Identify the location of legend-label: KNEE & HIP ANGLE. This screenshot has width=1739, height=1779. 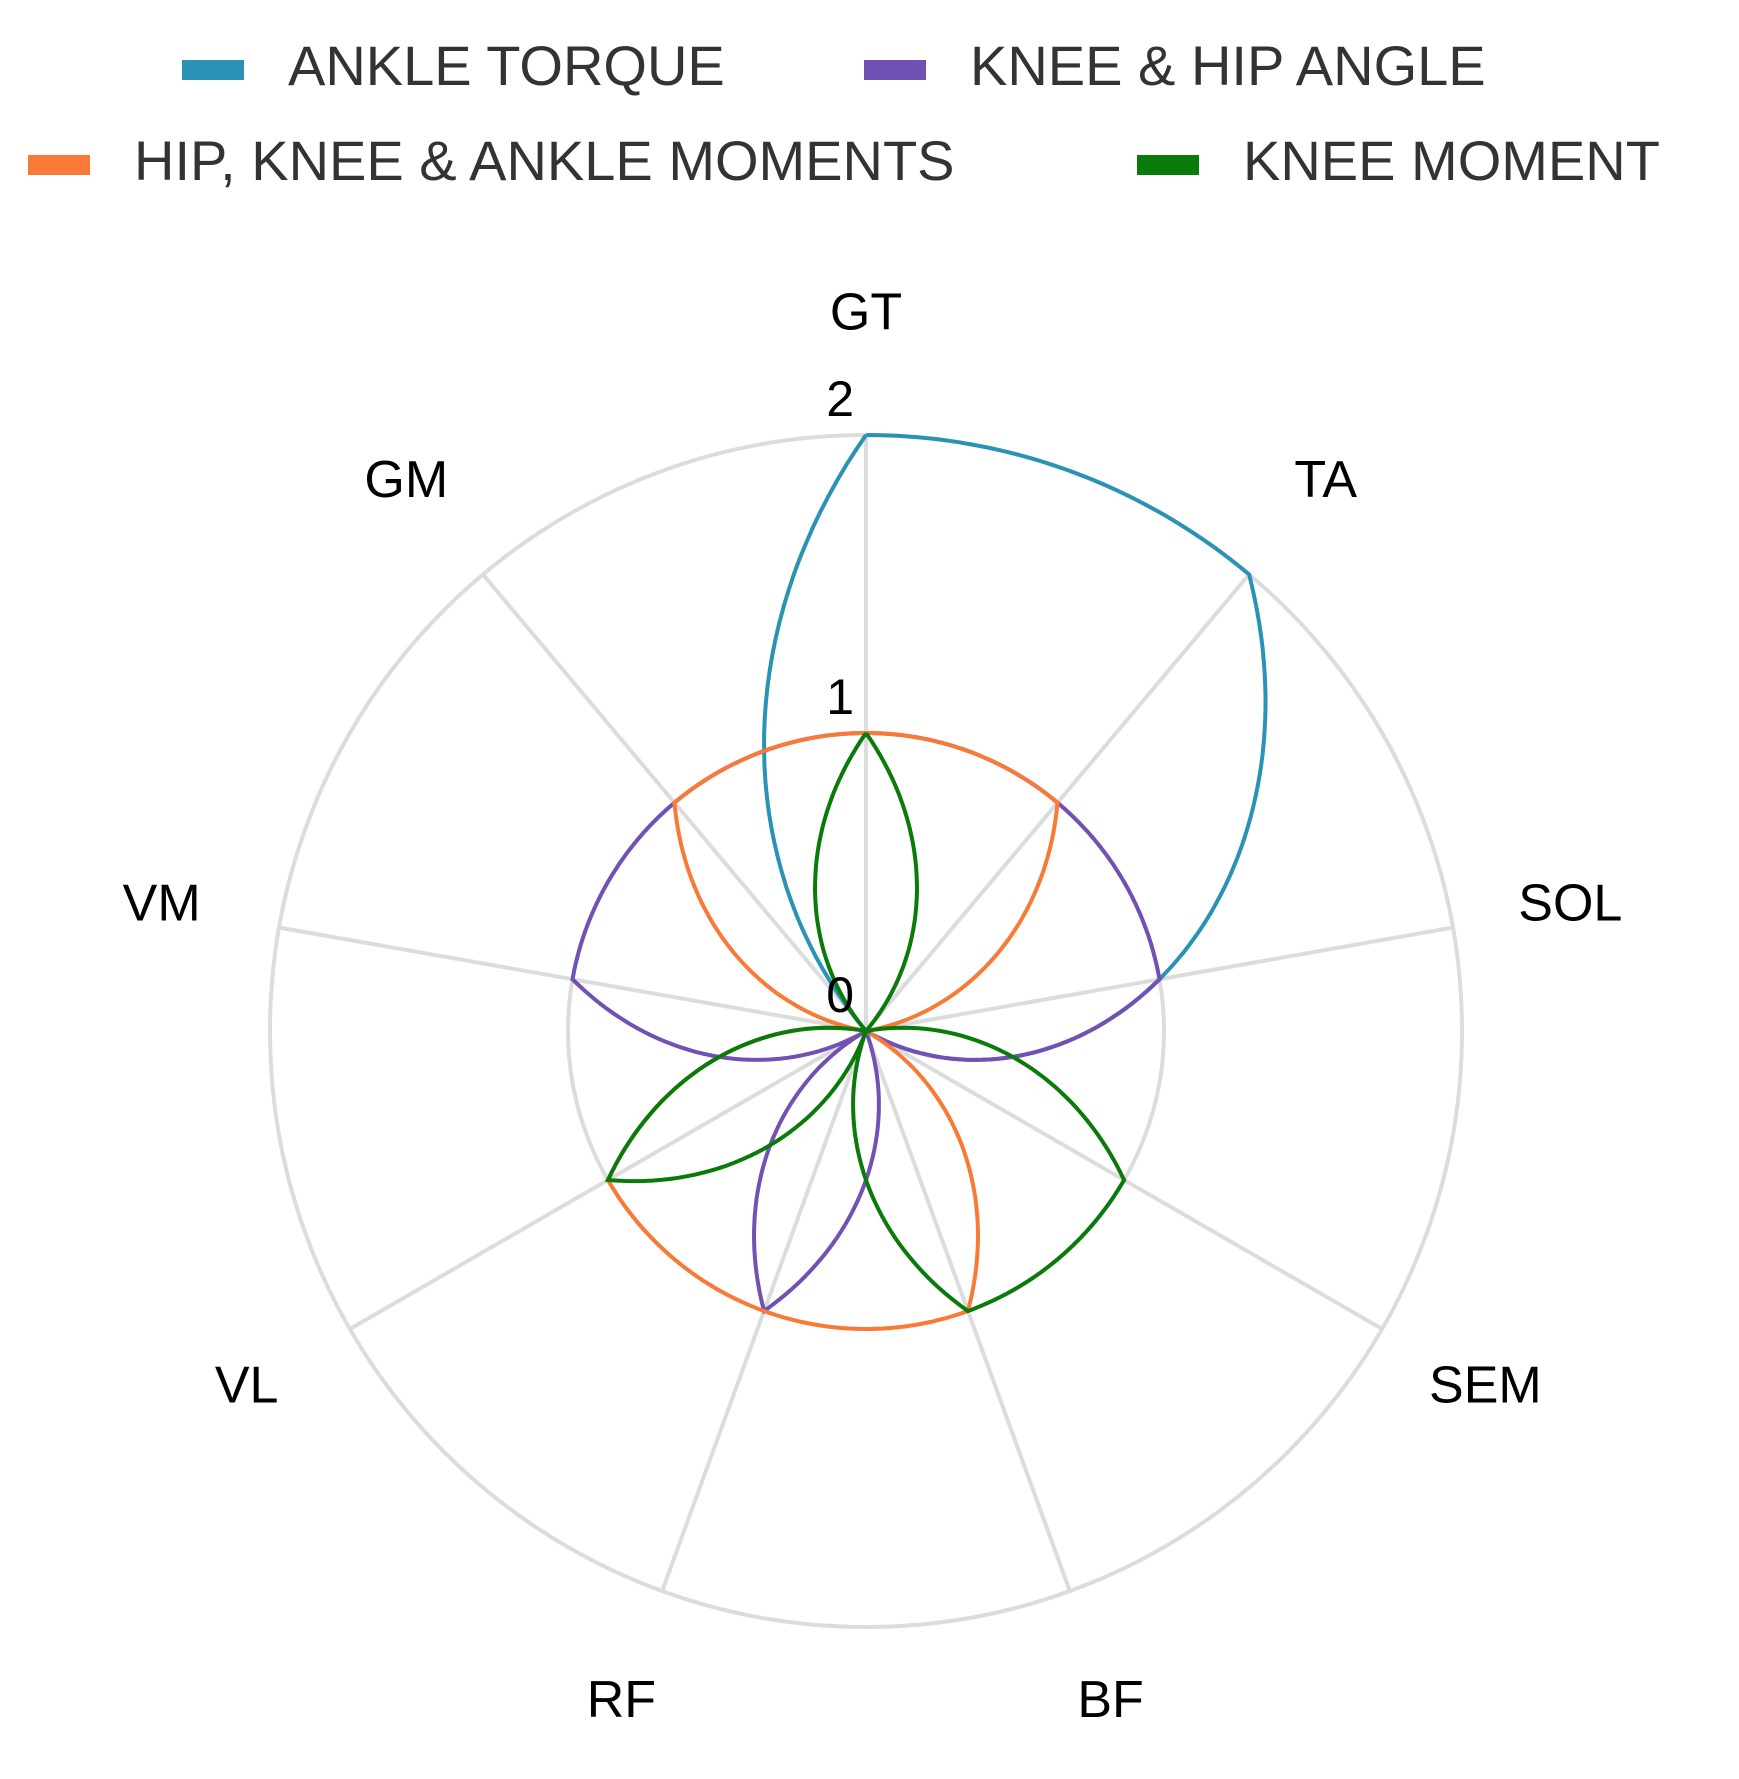
(1228, 65).